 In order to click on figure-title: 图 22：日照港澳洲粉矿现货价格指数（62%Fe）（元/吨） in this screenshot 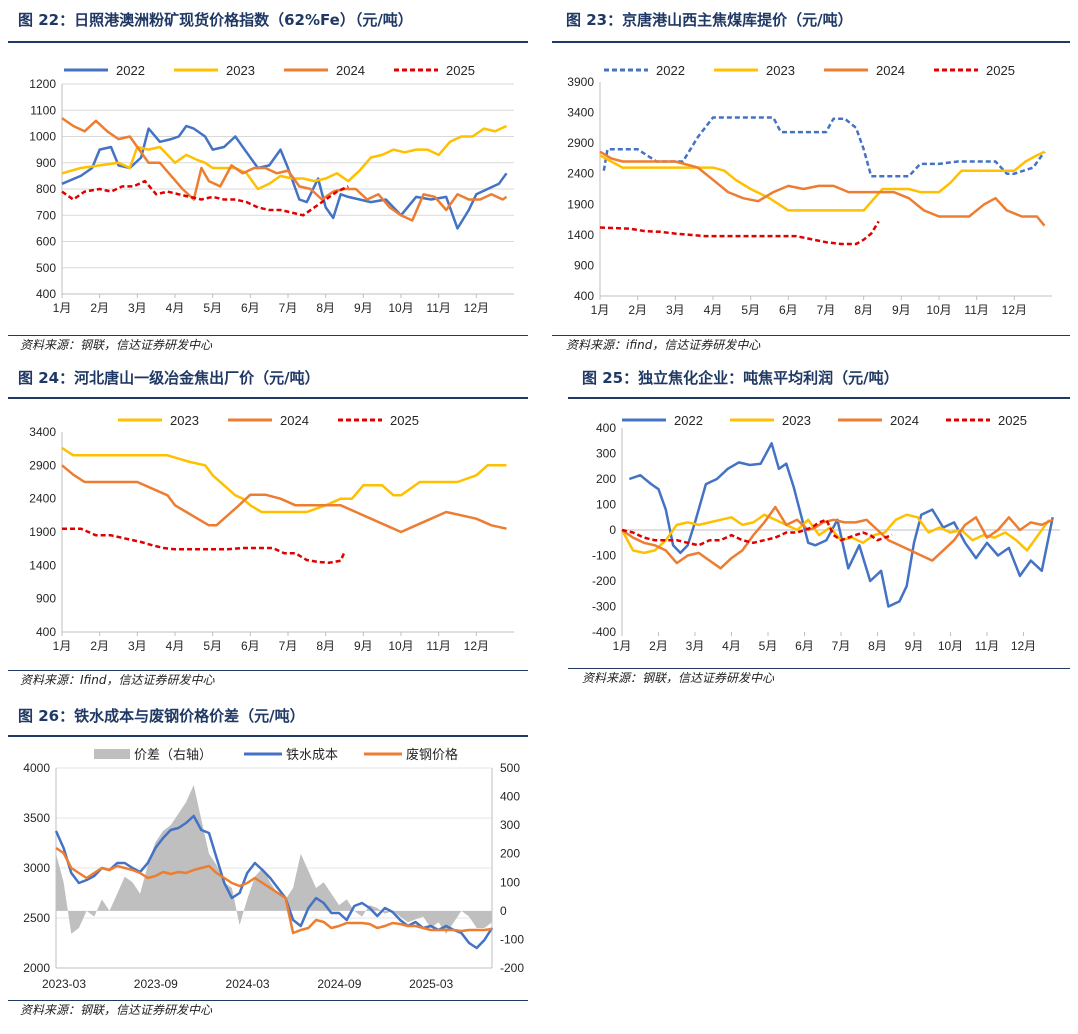, I will do `click(215, 20)`.